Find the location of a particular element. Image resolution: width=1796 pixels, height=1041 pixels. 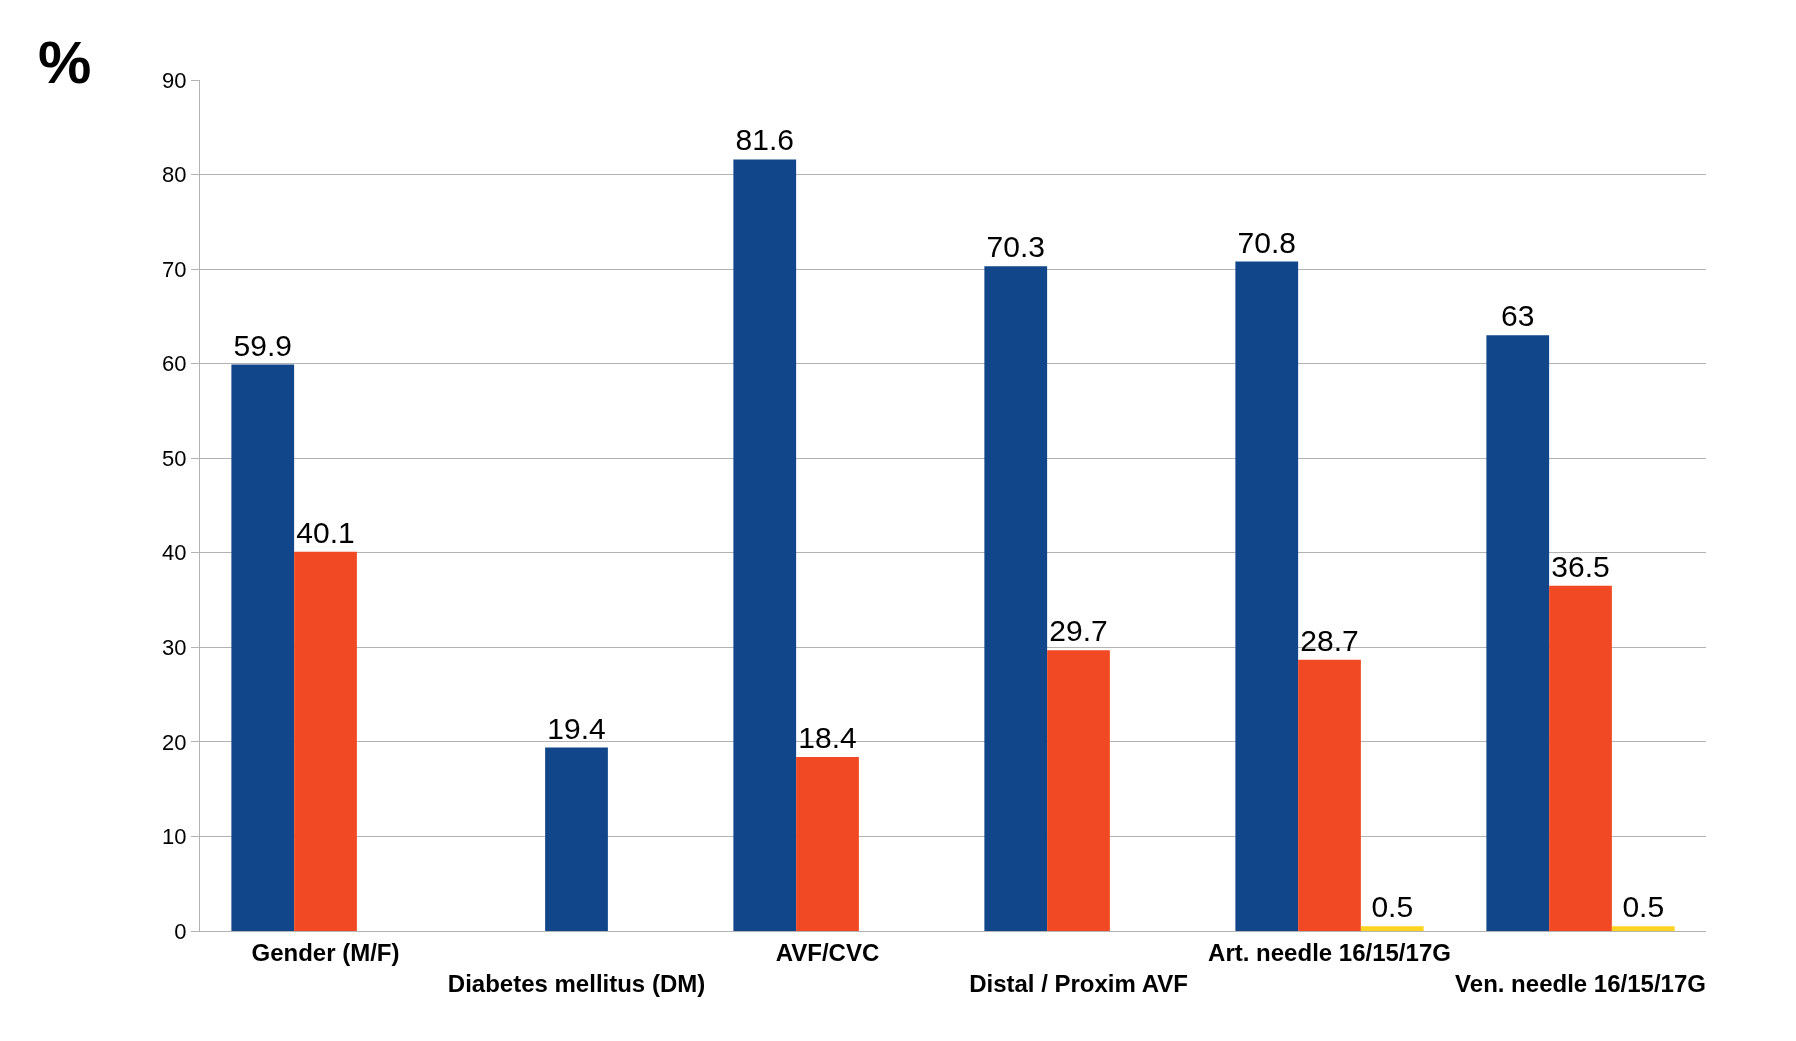

x-tick-label: Ven. needle 16/15/17G is located at coordinates (1580, 983).